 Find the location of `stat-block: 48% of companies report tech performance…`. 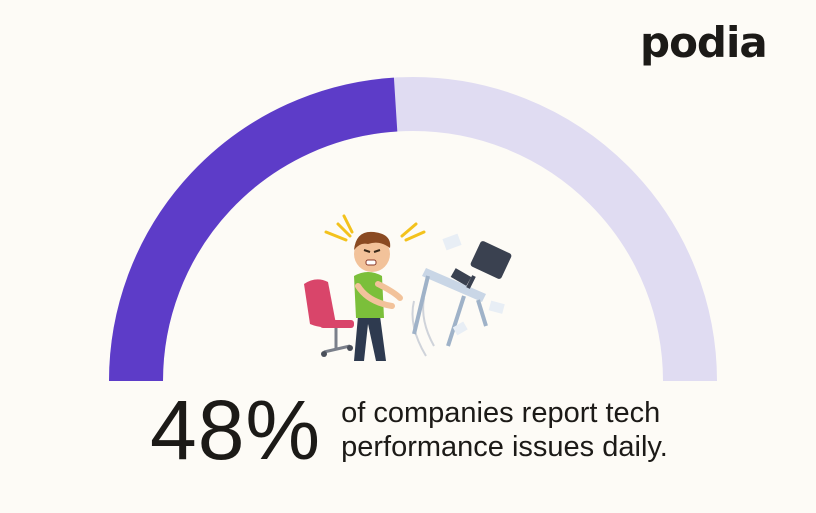

stat-block: 48% of companies report tech performance… is located at coordinates (409, 430).